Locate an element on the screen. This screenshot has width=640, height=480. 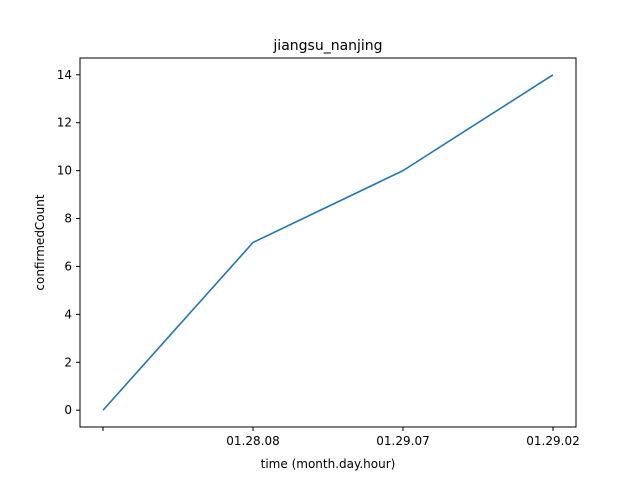
chart-title: jiangsu_nanjing is located at coordinates (327, 46).